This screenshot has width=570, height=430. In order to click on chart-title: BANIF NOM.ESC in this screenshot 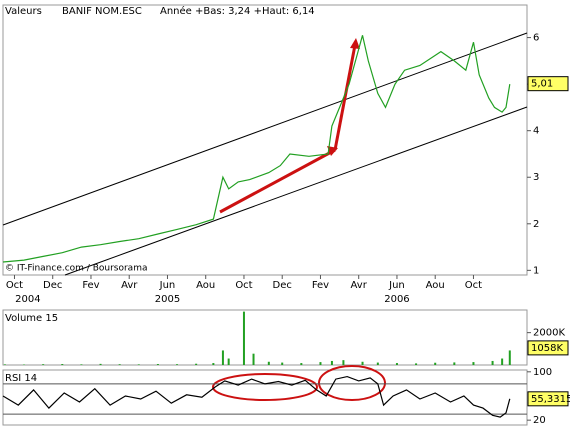, I will do `click(102, 11)`.